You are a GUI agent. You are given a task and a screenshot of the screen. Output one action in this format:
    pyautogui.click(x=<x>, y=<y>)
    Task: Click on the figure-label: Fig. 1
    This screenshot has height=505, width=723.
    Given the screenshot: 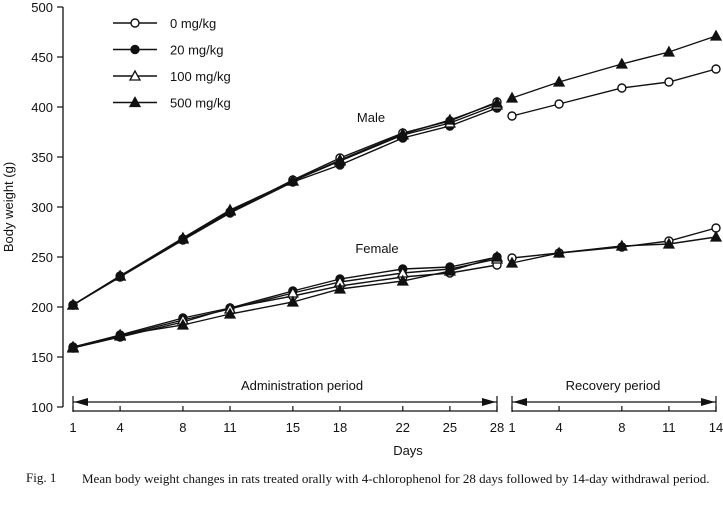 What is the action you would take?
    pyautogui.click(x=41, y=477)
    